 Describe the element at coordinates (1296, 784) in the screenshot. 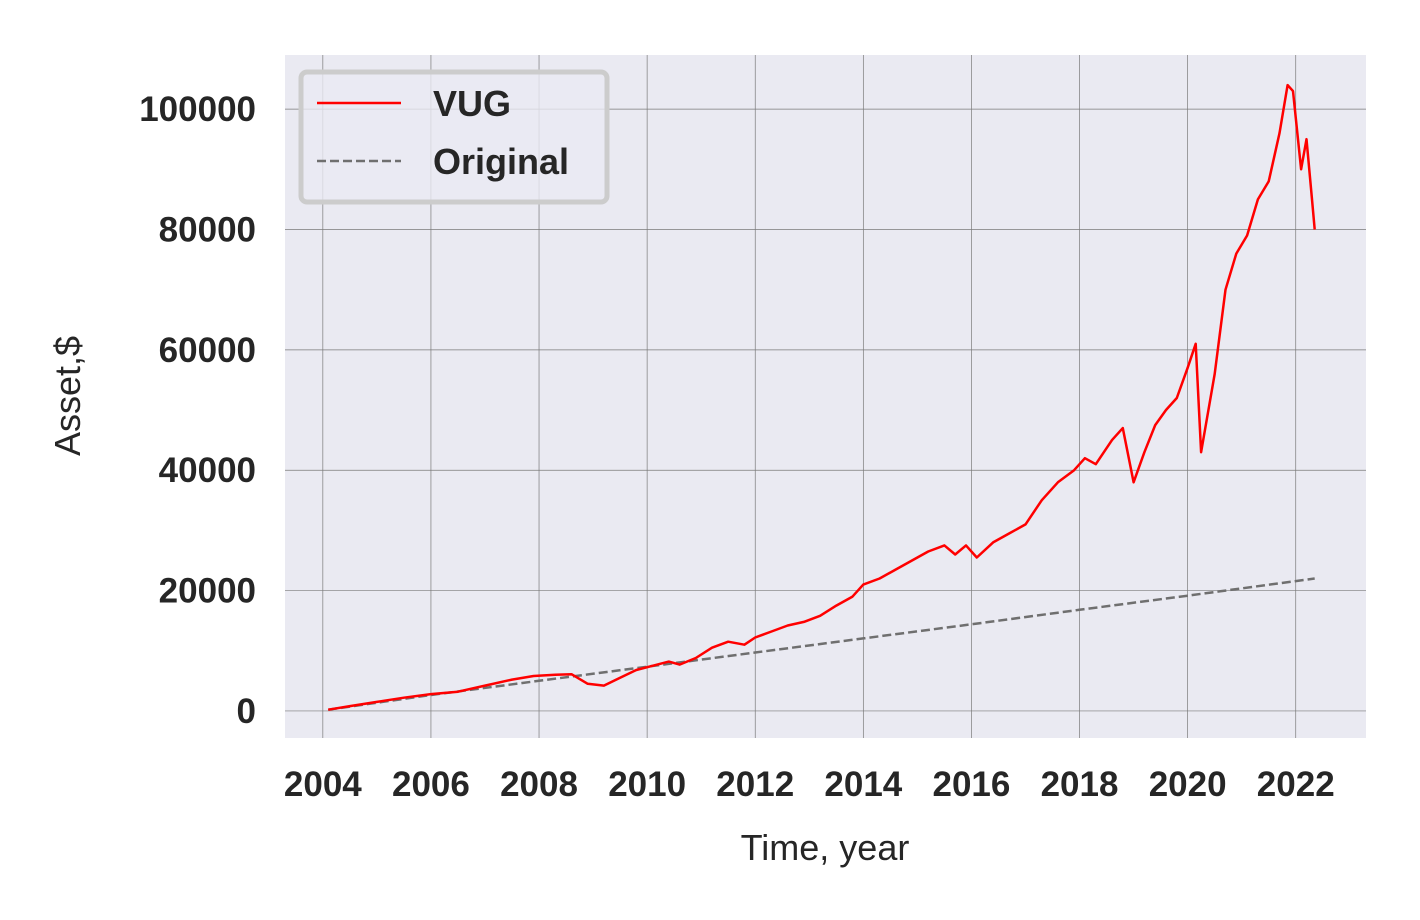

I see `x-tick-label: 2022` at that location.